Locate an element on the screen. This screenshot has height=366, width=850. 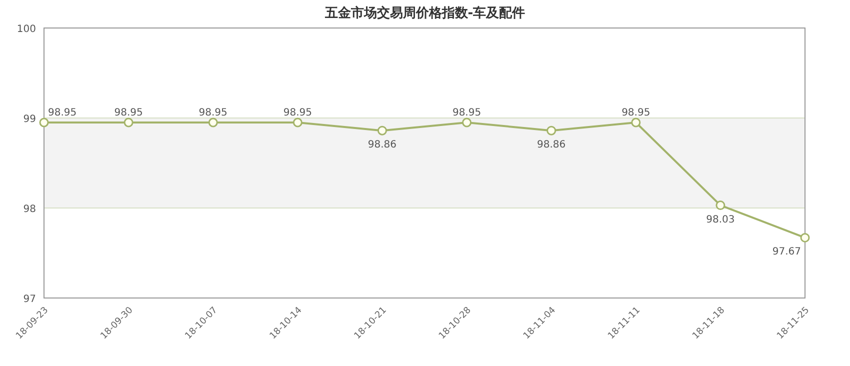
data-label: 97.67 is located at coordinates (786, 252).